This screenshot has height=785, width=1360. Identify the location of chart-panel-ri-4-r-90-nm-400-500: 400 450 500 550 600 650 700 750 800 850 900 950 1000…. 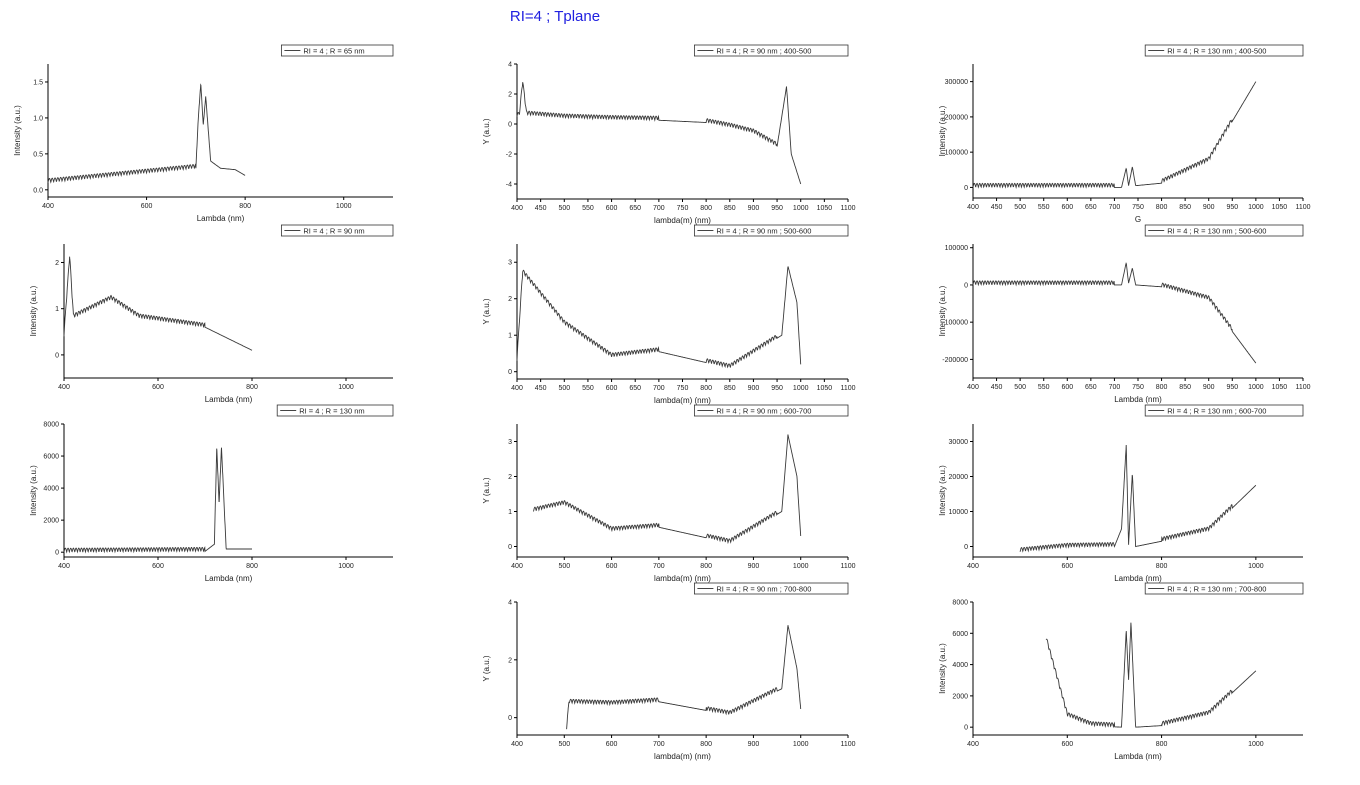
(669, 134).